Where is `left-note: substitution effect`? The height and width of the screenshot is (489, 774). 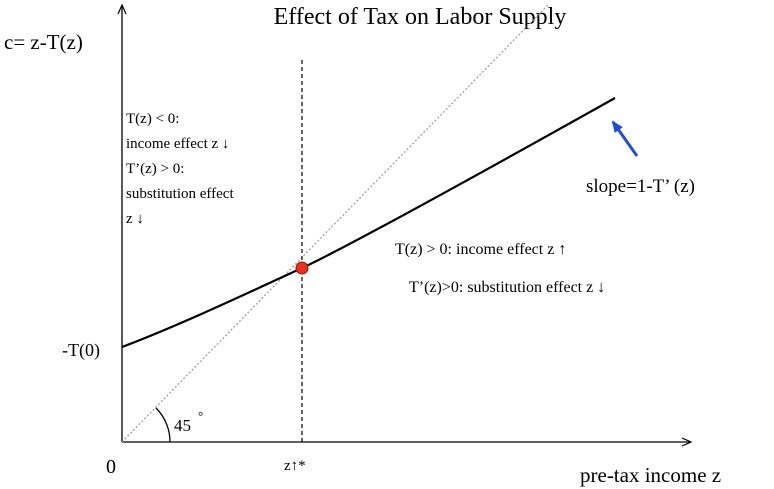 left-note: substitution effect is located at coordinates (180, 194).